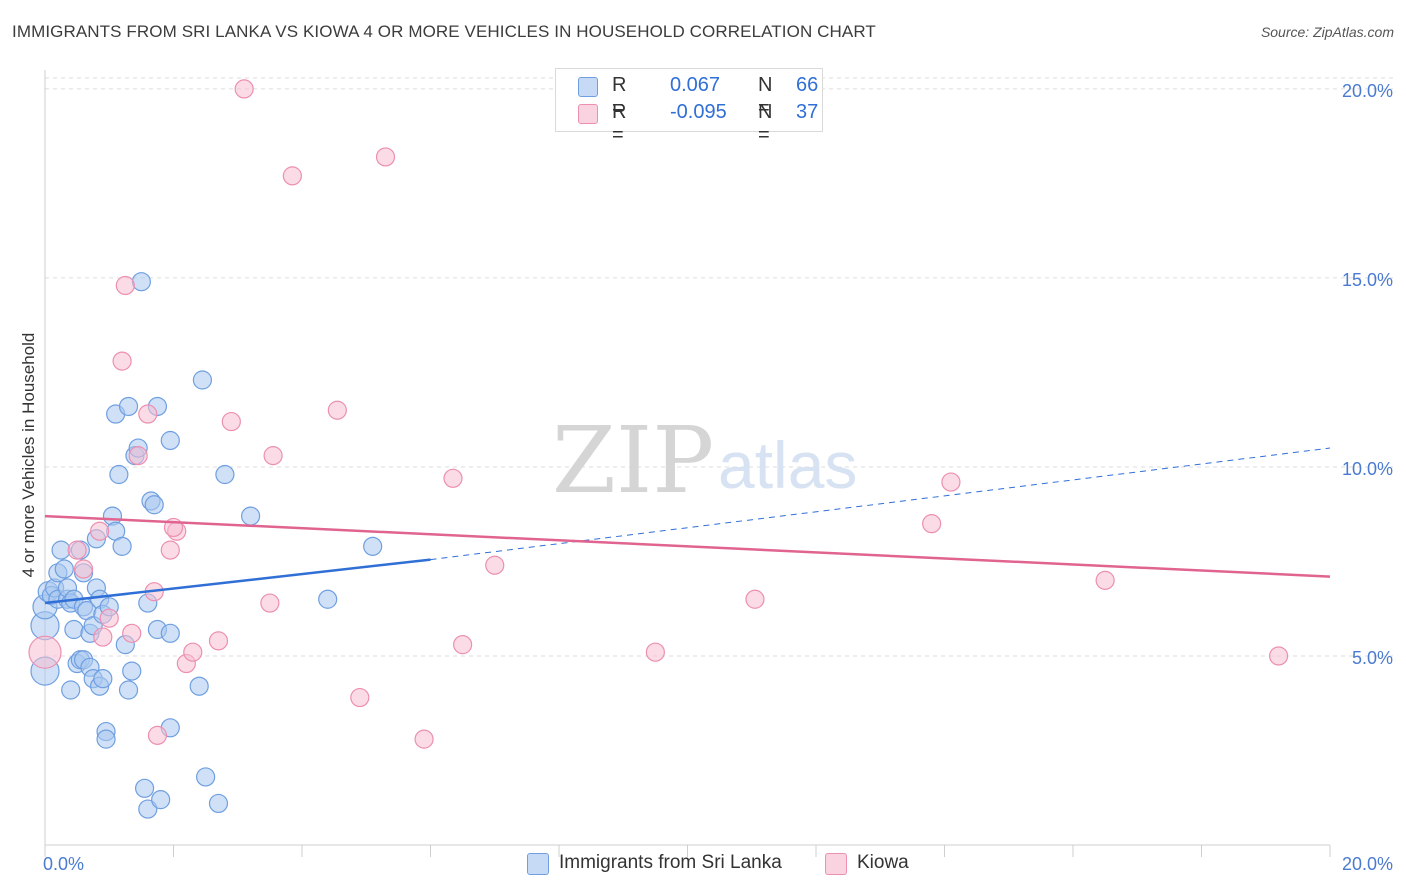 The image size is (1406, 892). Describe the element at coordinates (670, 862) in the screenshot. I see `series-legend-label: Immigrants from Sri Lanka` at that location.